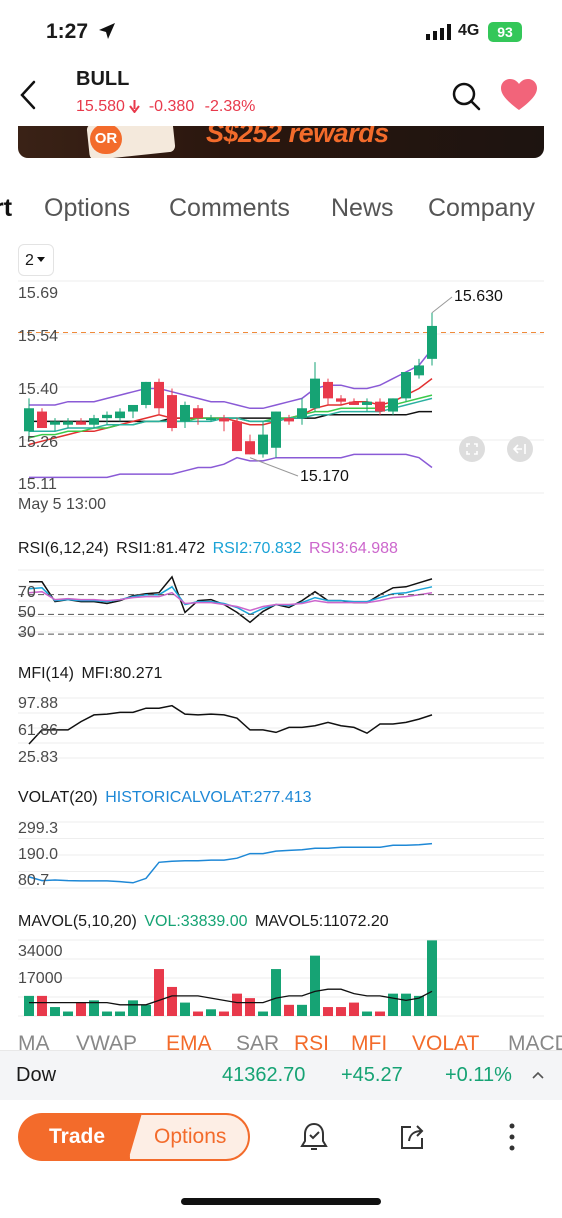 This screenshot has height=1218, width=562. What do you see at coordinates (520, 449) in the screenshot?
I see `collapse-icon` at bounding box center [520, 449].